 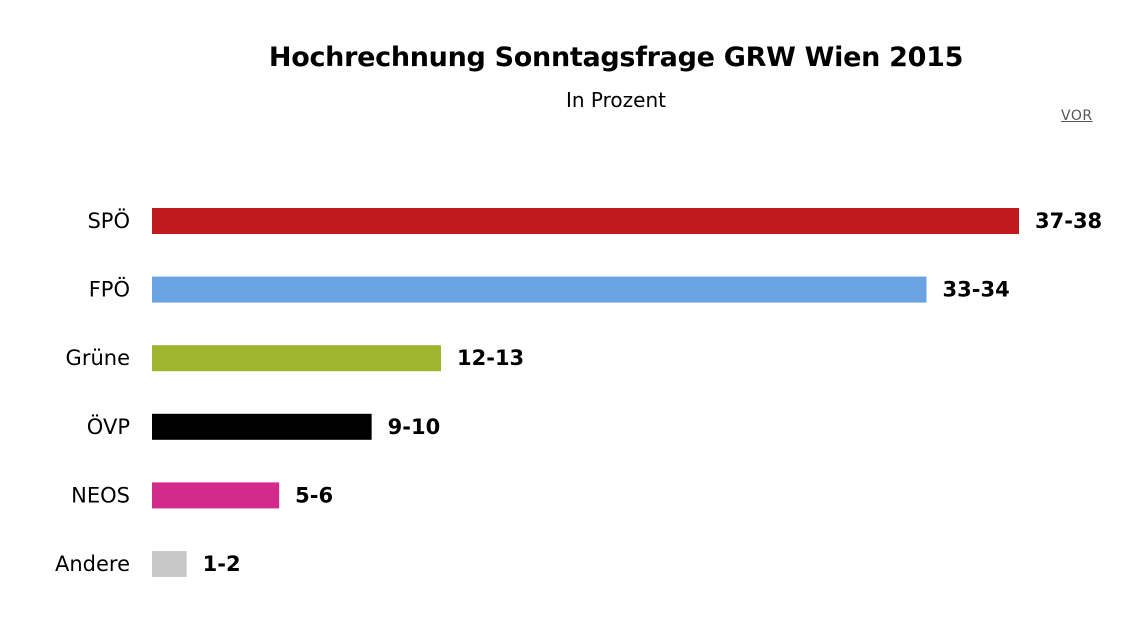 What do you see at coordinates (585, 221) in the screenshot?
I see `bar-spoe` at bounding box center [585, 221].